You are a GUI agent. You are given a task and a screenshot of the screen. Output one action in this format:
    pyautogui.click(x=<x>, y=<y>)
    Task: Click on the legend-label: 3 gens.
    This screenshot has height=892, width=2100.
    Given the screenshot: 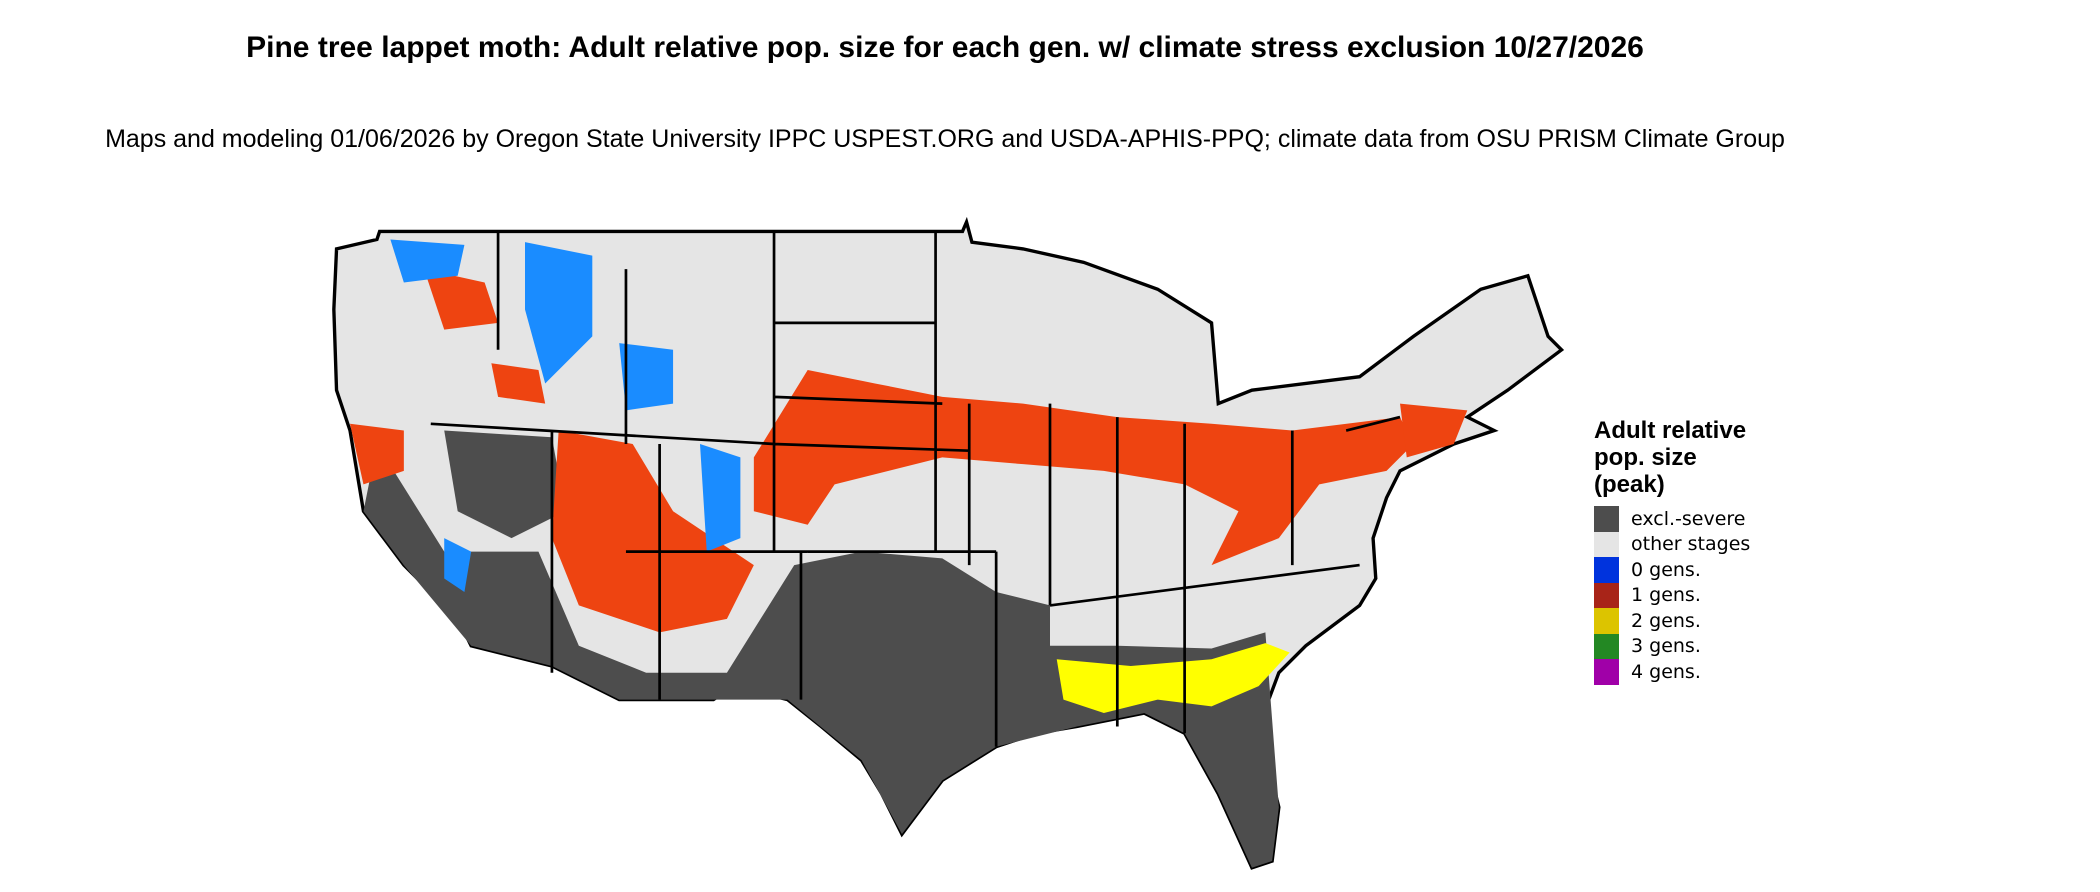 What is the action you would take?
    pyautogui.click(x=1666, y=646)
    